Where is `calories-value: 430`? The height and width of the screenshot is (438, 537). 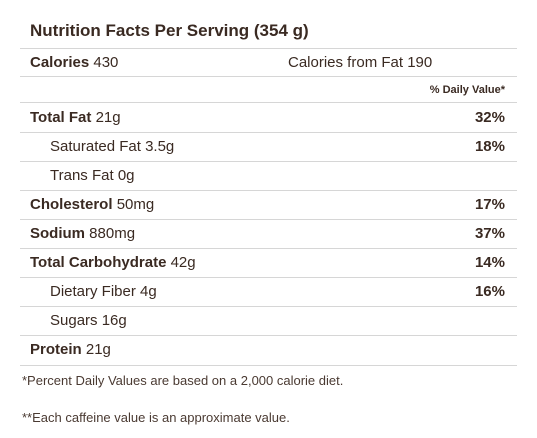
calories-value: 430 is located at coordinates (106, 62).